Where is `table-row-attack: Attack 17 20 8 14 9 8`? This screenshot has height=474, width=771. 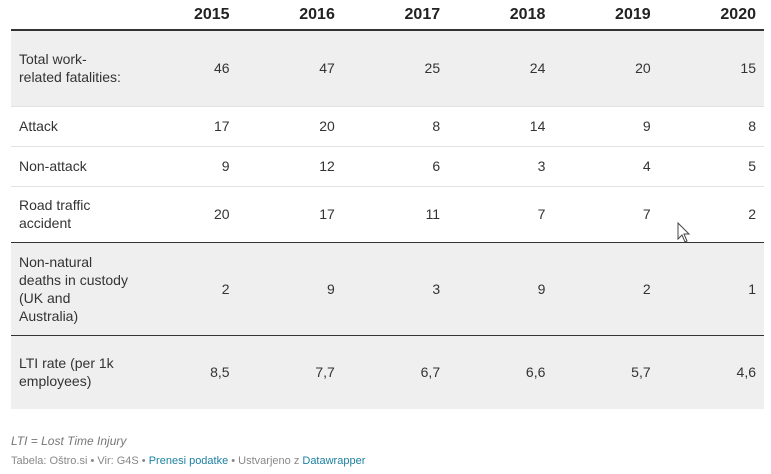
table-row-attack: Attack 17 20 8 14 9 8 is located at coordinates (387, 126).